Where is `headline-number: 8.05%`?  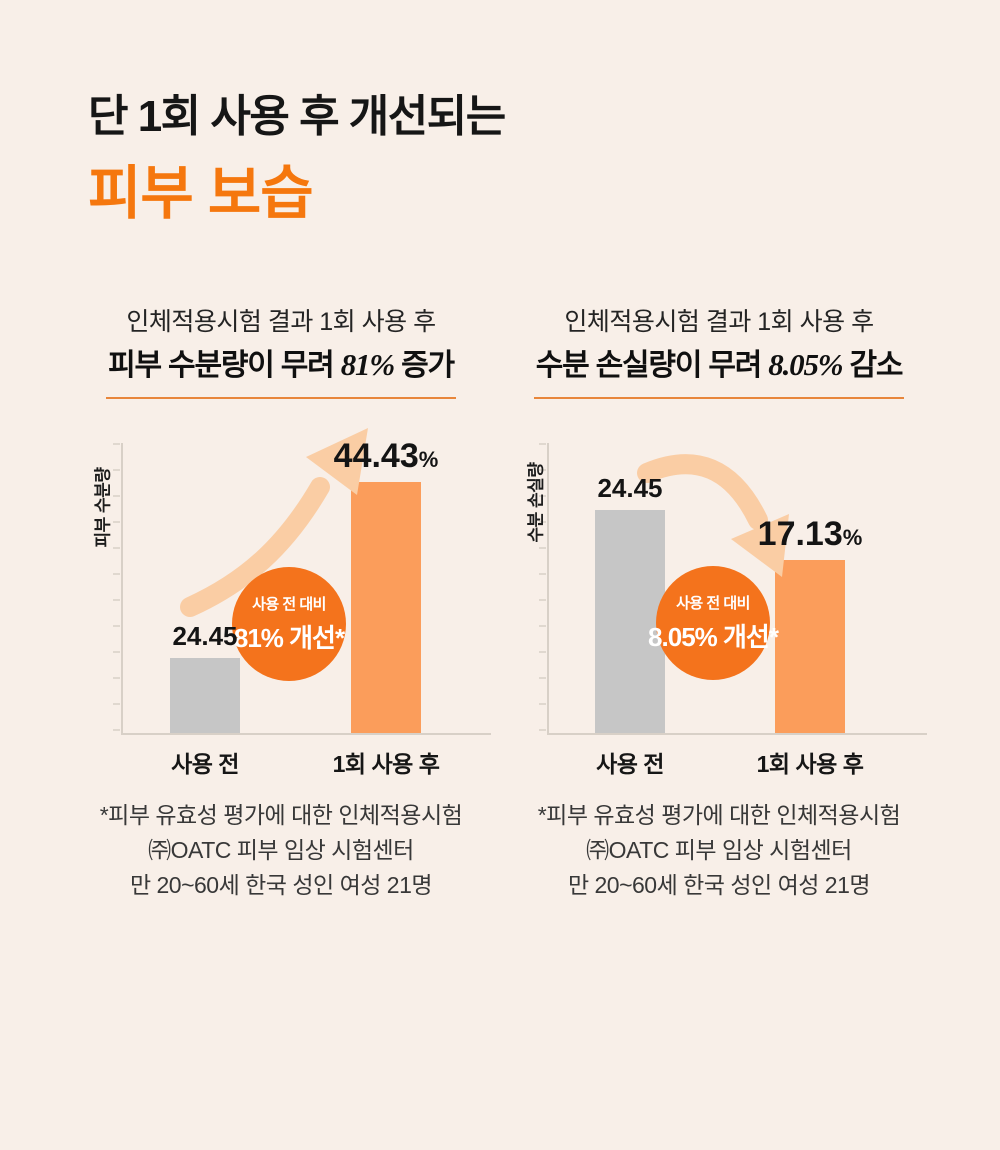 headline-number: 8.05% is located at coordinates (805, 364).